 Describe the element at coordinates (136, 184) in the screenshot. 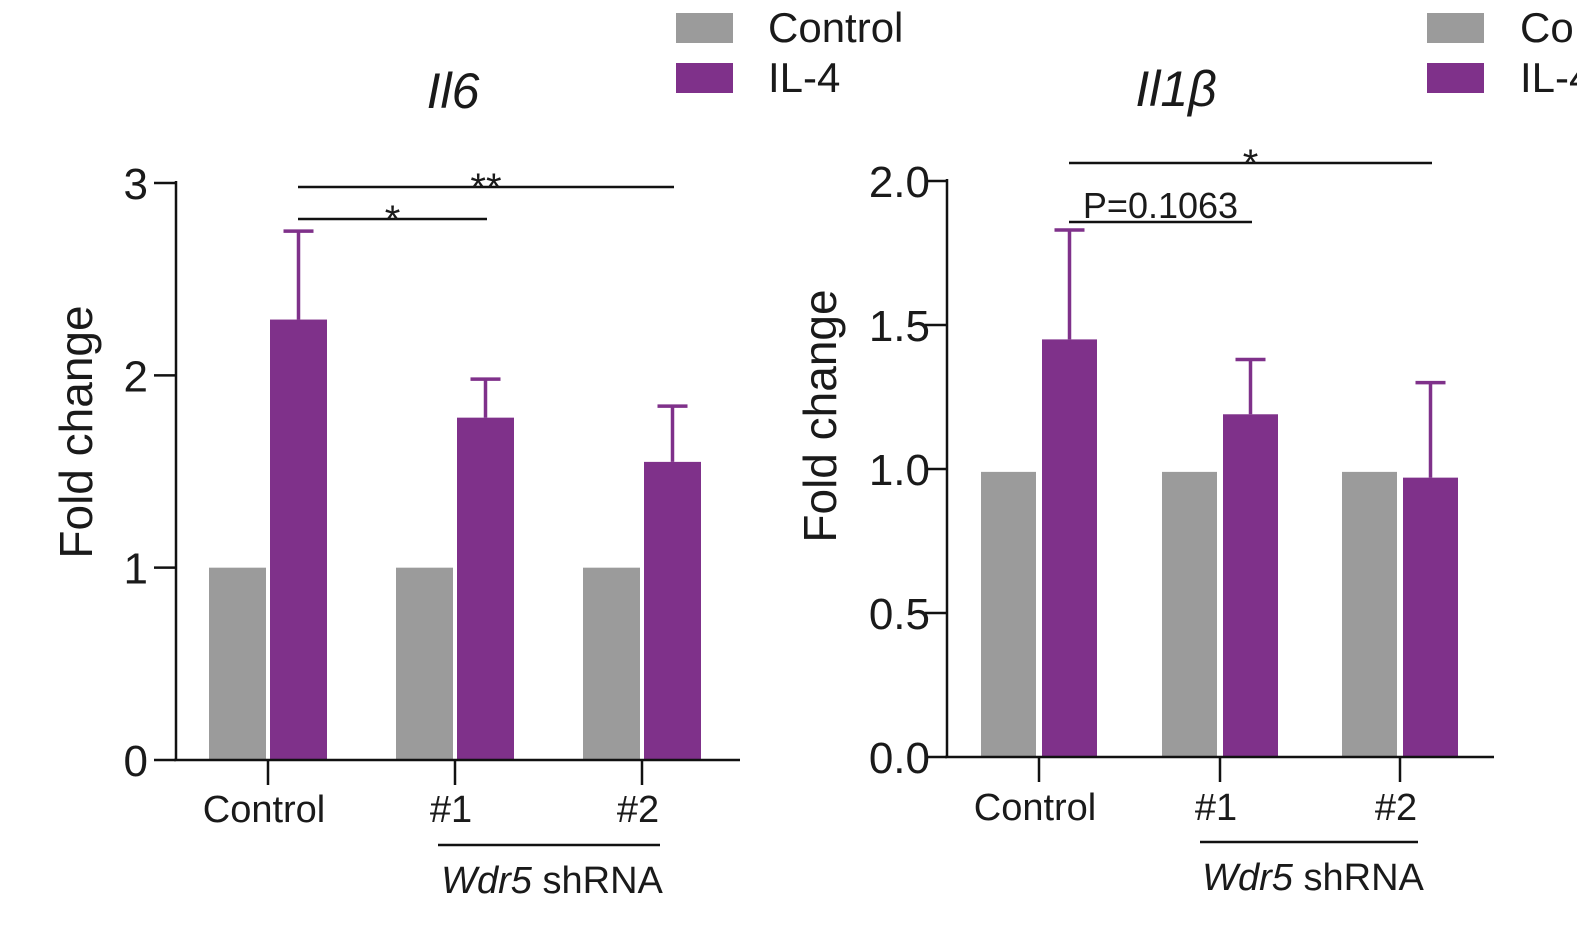

I see `y-tick-label-3: 3` at that location.